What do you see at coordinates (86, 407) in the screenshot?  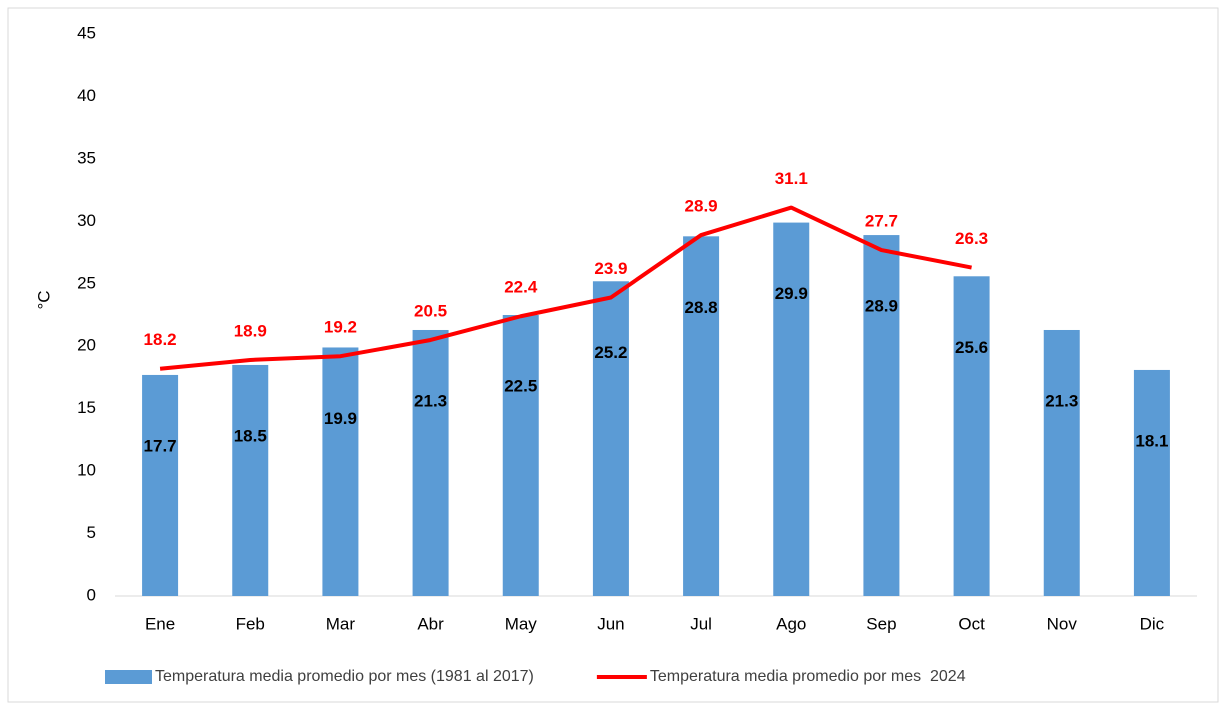 I see `y-tick-label: 15` at bounding box center [86, 407].